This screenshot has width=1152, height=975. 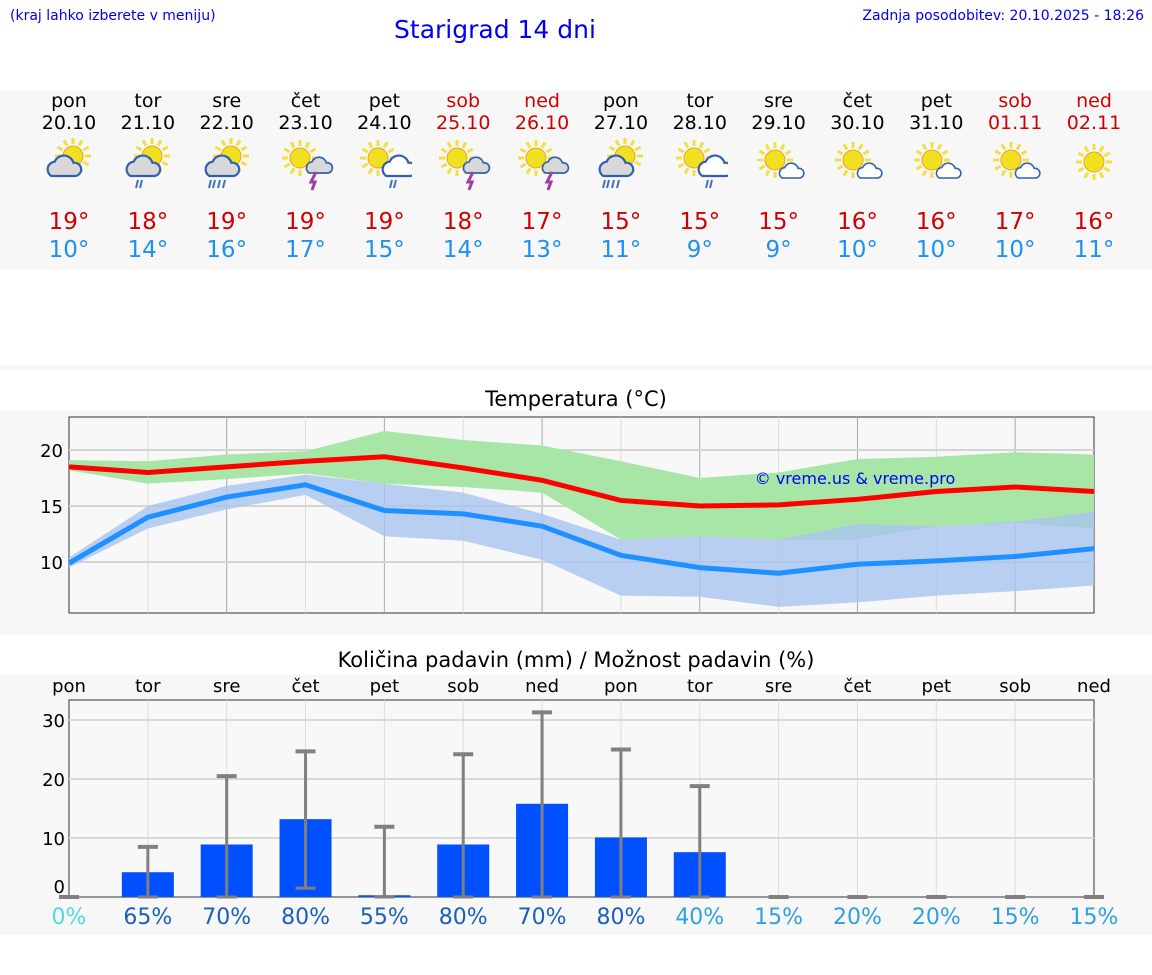 I want to click on day-column: čet 23.10 19° 17°, so click(x=306, y=177).